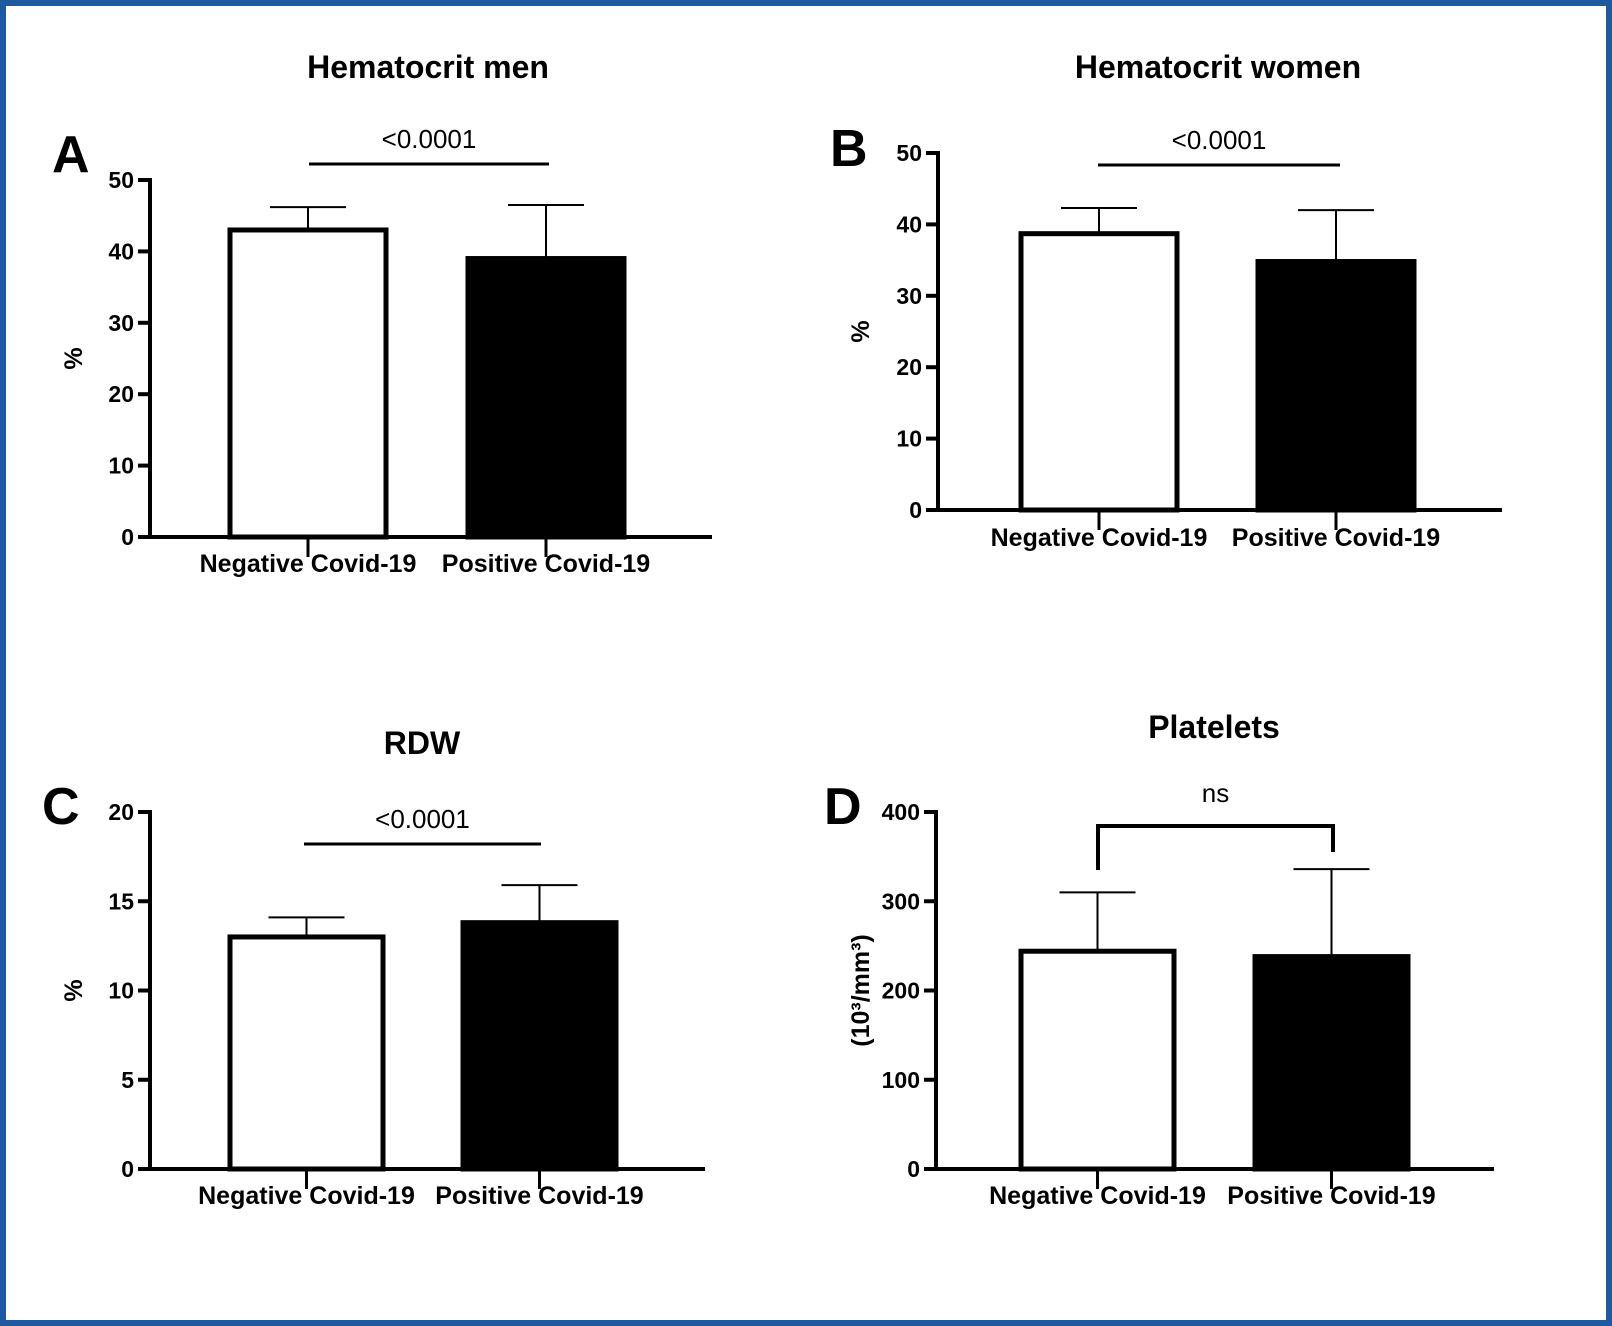 The image size is (1612, 1326). Describe the element at coordinates (1218, 67) in the screenshot. I see `chart-title: Hematocrit women` at that location.